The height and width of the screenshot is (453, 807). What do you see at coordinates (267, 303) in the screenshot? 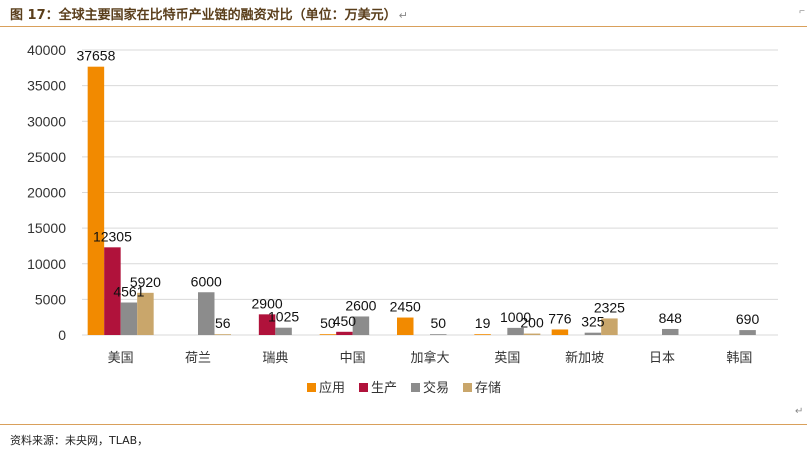
I see `data-label: 2900` at bounding box center [267, 303].